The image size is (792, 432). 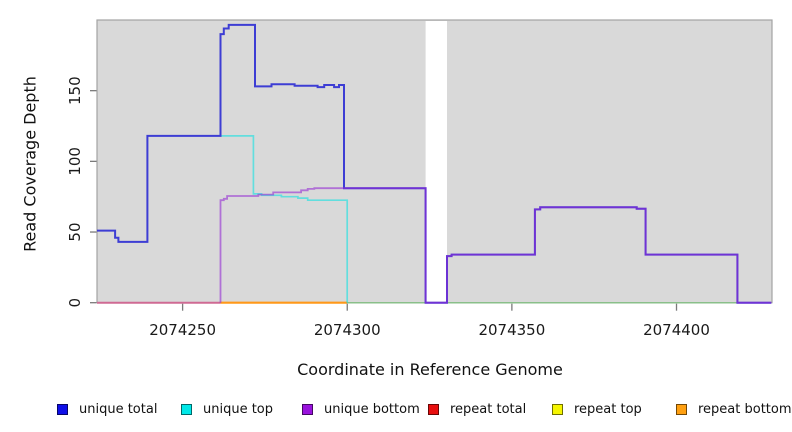 What do you see at coordinates (681, 409) in the screenshot?
I see `legend-swatch-repeat-bottom-icon` at bounding box center [681, 409].